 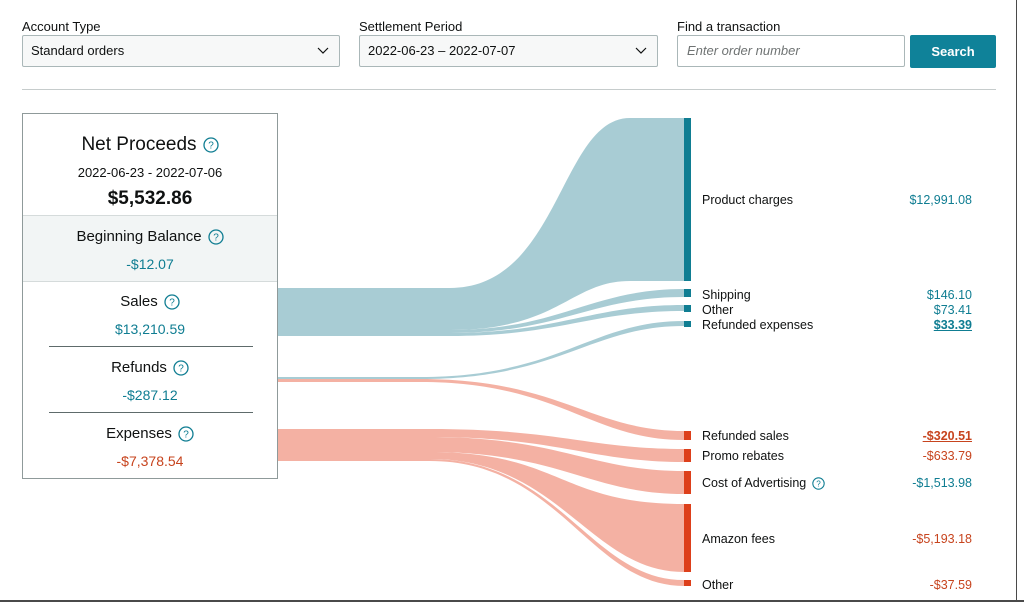 I want to click on refunds-amount: -$287.12, so click(x=150, y=395).